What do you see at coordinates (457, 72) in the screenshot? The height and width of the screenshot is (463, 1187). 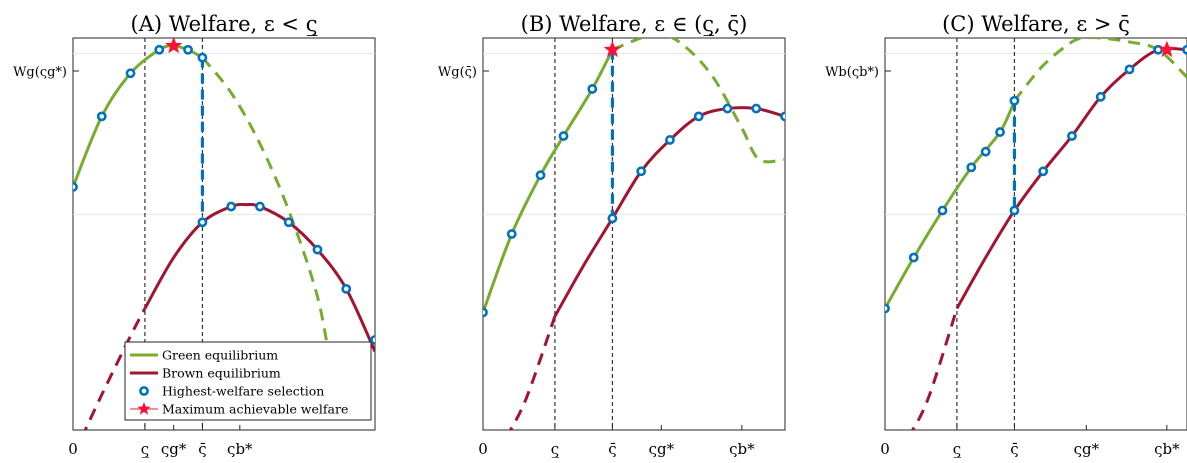 I see `y-tick-label: Wg(ς̄)` at bounding box center [457, 72].